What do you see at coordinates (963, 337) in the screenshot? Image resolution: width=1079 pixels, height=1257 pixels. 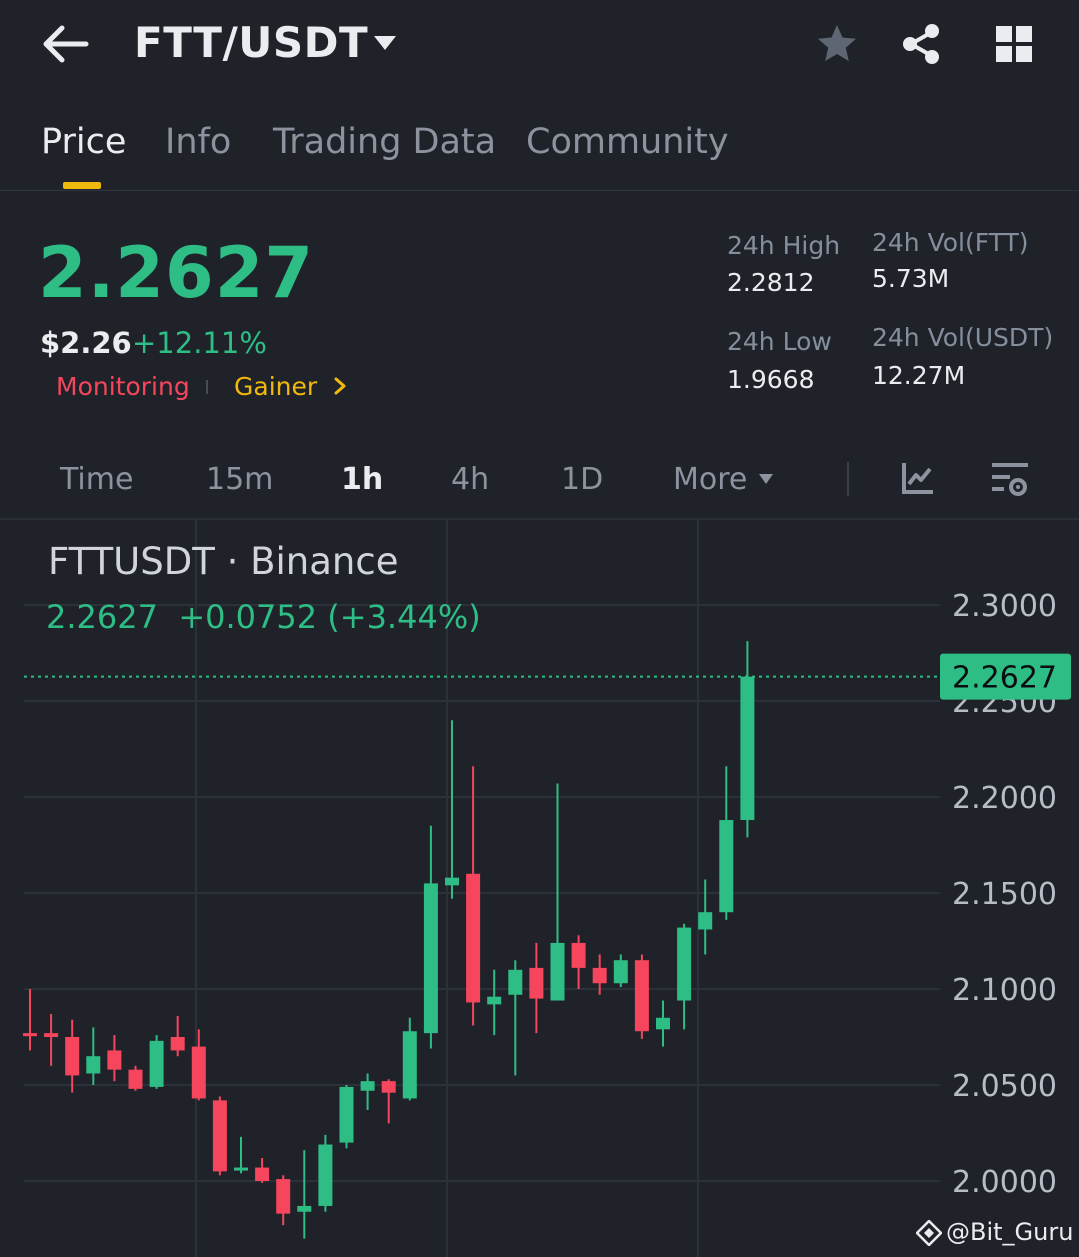 I see `stat-24h-vol-usdt-label: 24h Vol(USDT)` at bounding box center [963, 337].